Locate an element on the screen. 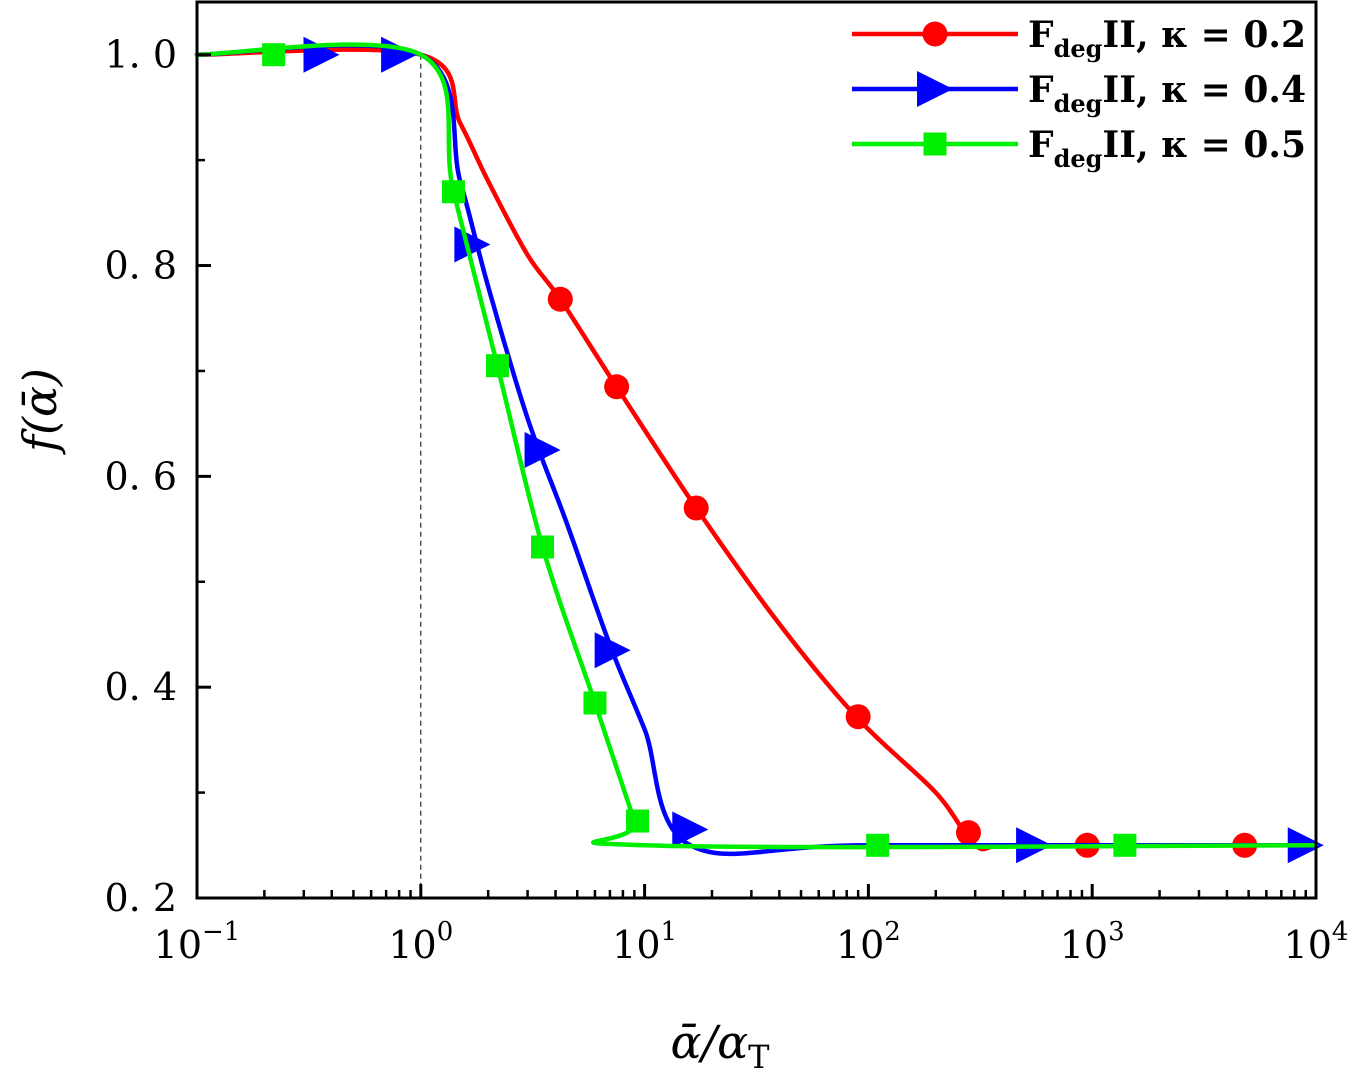 The height and width of the screenshot is (1071, 1351). legend-label: FdegII, κ = 0.4 is located at coordinates (1167, 93).